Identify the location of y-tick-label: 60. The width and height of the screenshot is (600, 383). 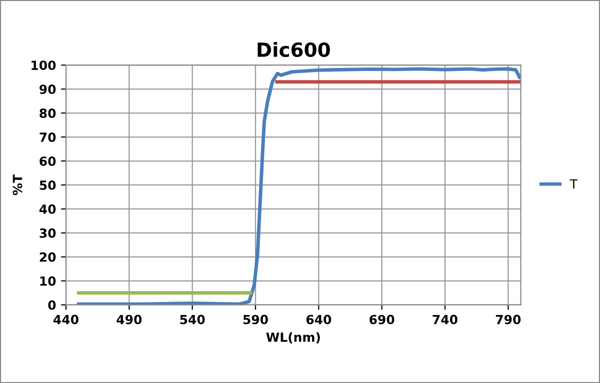
(48, 161).